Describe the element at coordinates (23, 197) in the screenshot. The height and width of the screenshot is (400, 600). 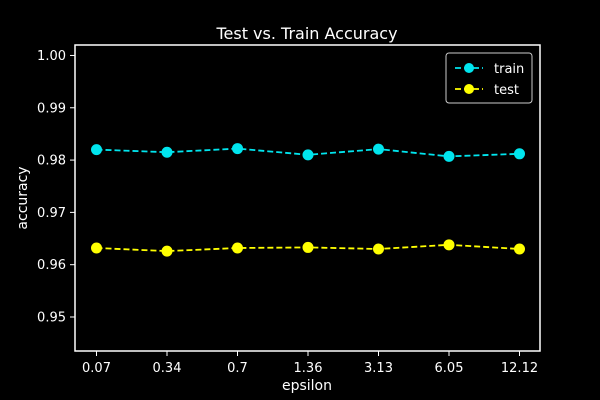
I see `y-axis-label: accuracy` at that location.